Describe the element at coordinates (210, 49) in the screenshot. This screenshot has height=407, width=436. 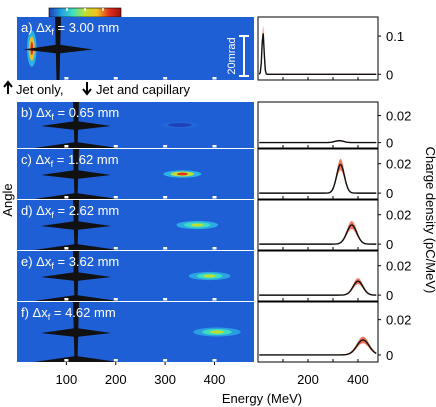
I see `panel-a: a) Δxf = 3.00 mm 20mrad 0 0.1` at that location.